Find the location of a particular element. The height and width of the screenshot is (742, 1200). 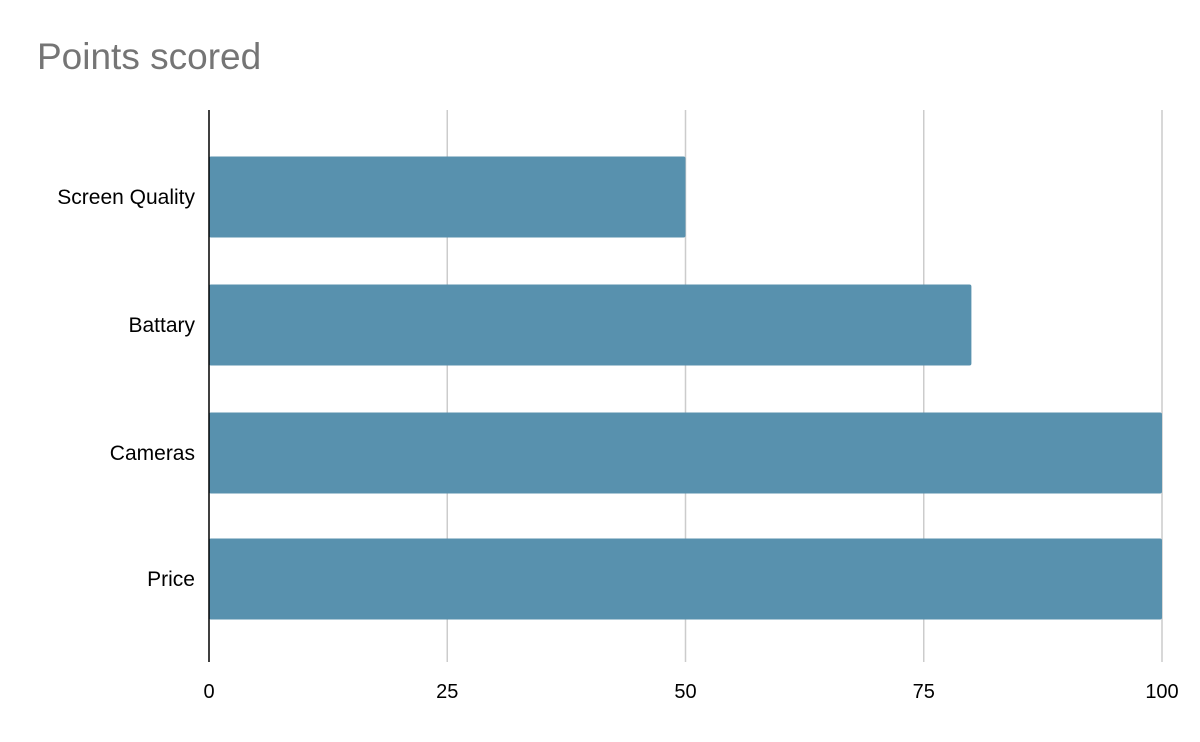

category-label: Price is located at coordinates (171, 579).